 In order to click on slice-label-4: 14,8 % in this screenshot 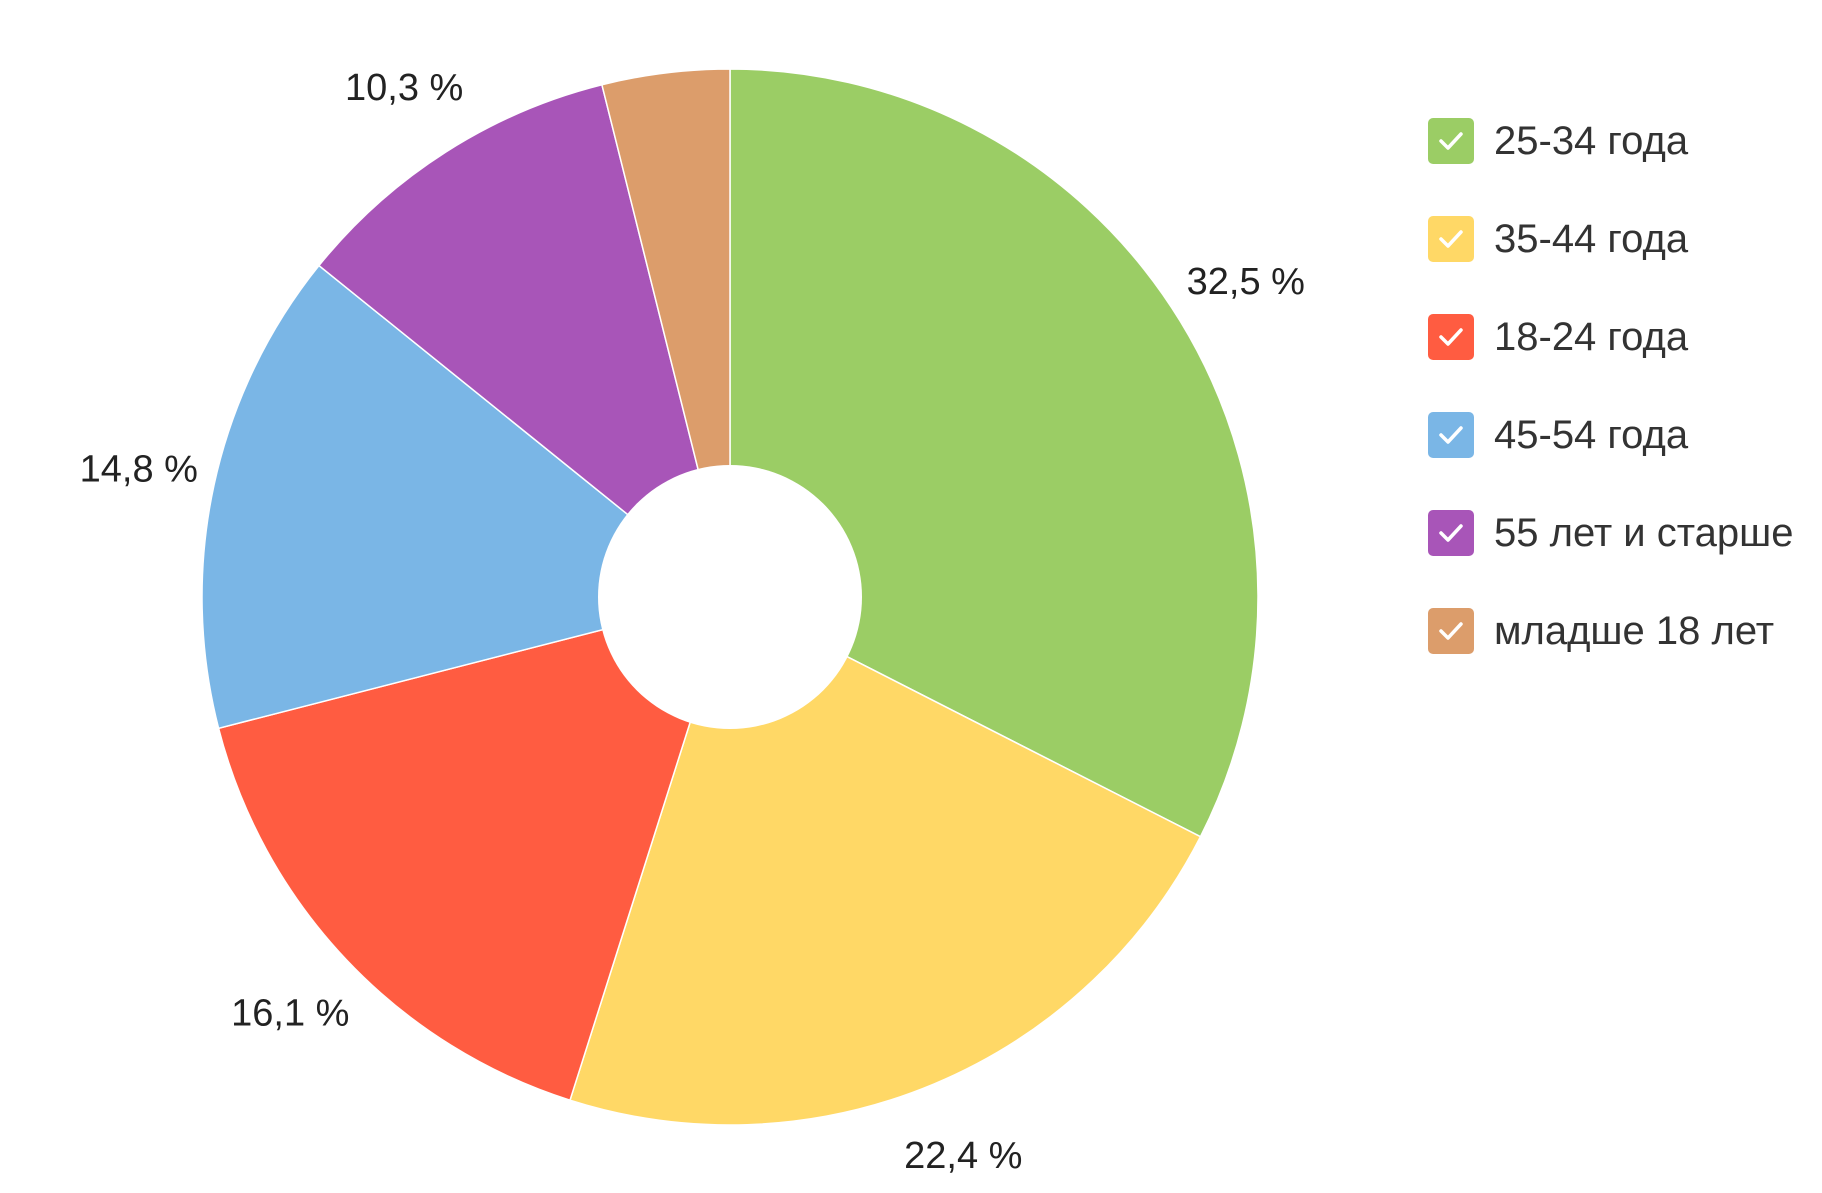, I will do `click(139, 470)`.